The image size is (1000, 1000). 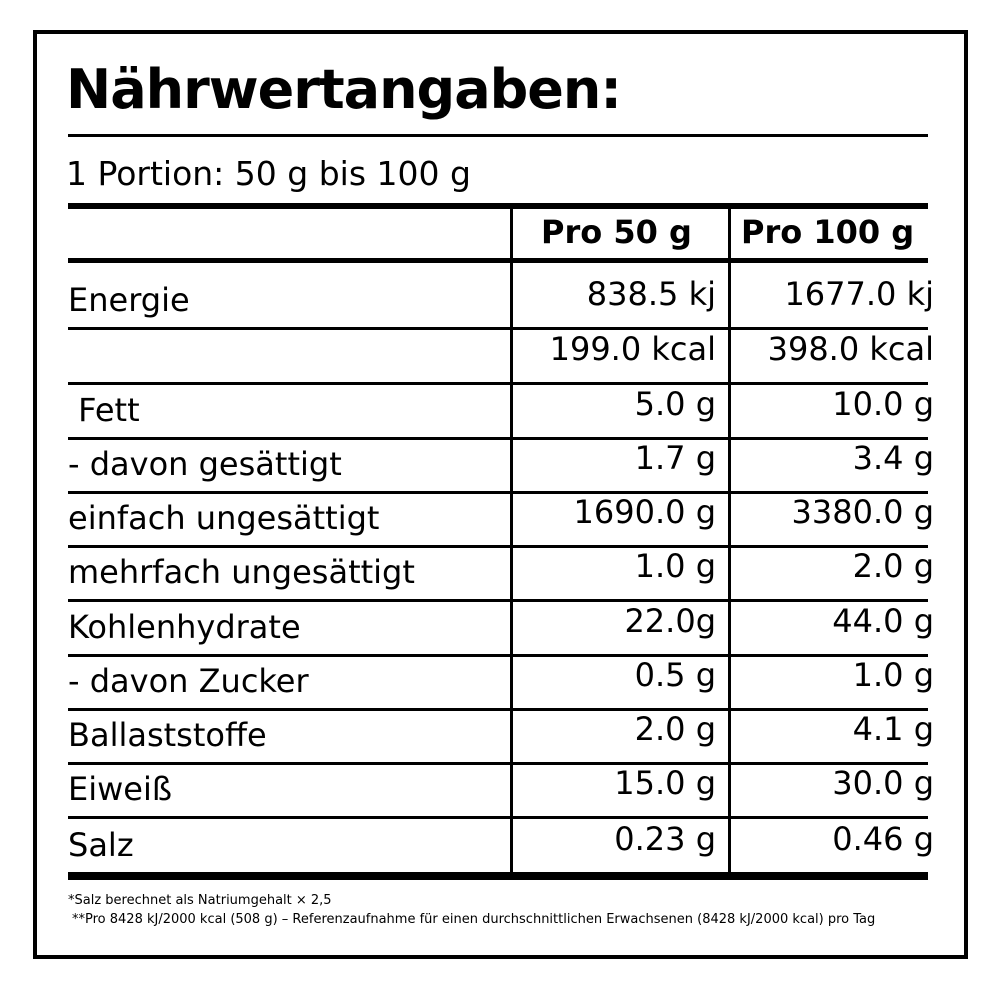 I want to click on portion-size: 1 Portion: 50 g bis 100 g, so click(x=268, y=173).